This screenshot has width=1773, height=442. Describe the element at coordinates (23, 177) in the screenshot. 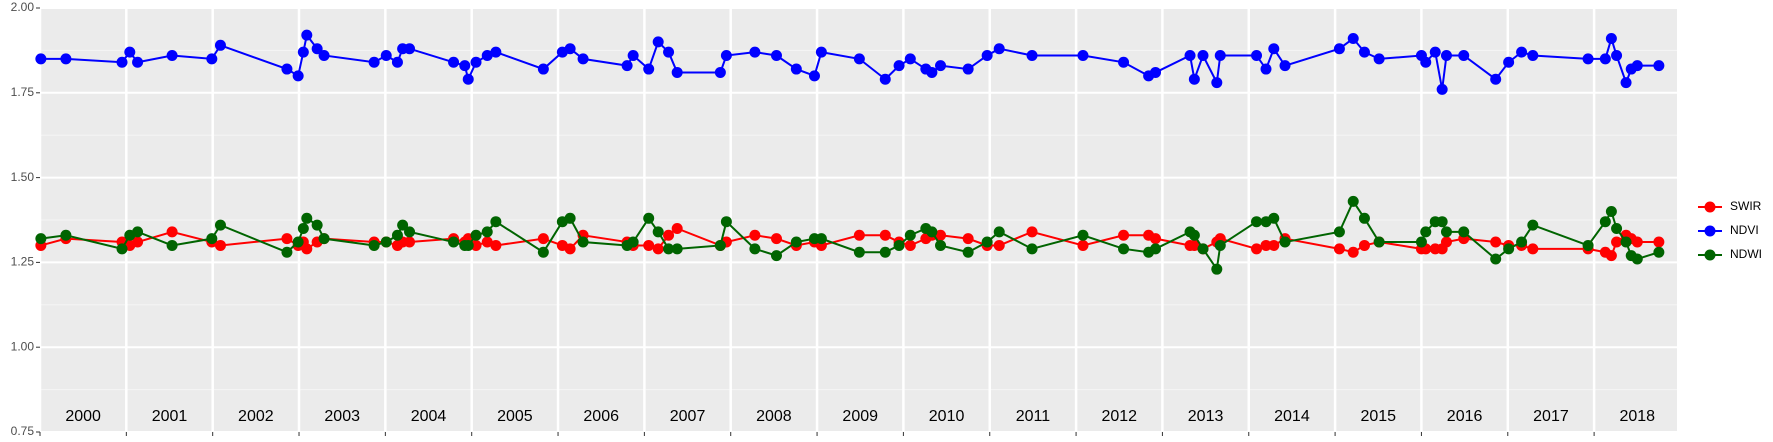

I see `y-tick-label: 1.50` at that location.